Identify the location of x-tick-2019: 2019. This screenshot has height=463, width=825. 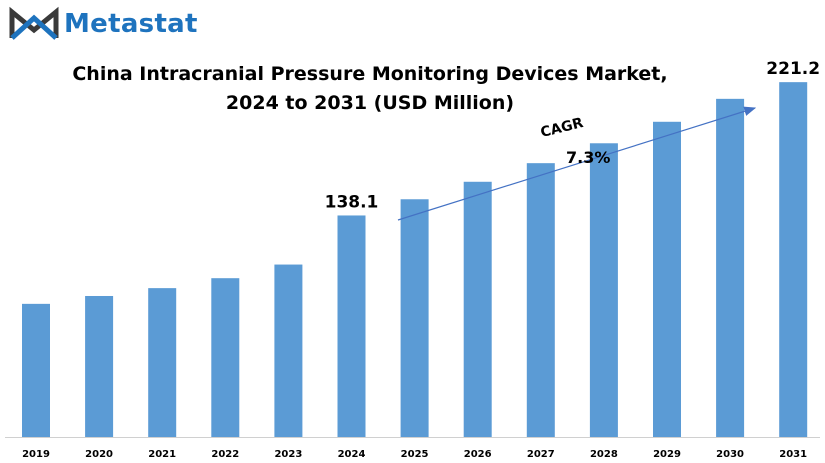
(36, 454).